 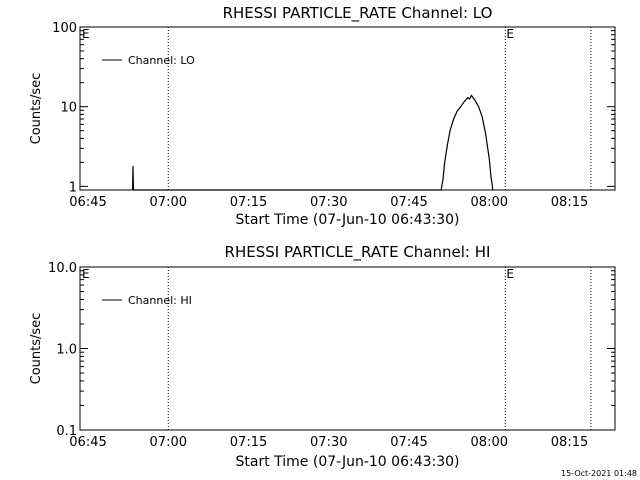 What do you see at coordinates (161, 60) in the screenshot?
I see `legend-label: Channel: LO` at bounding box center [161, 60].